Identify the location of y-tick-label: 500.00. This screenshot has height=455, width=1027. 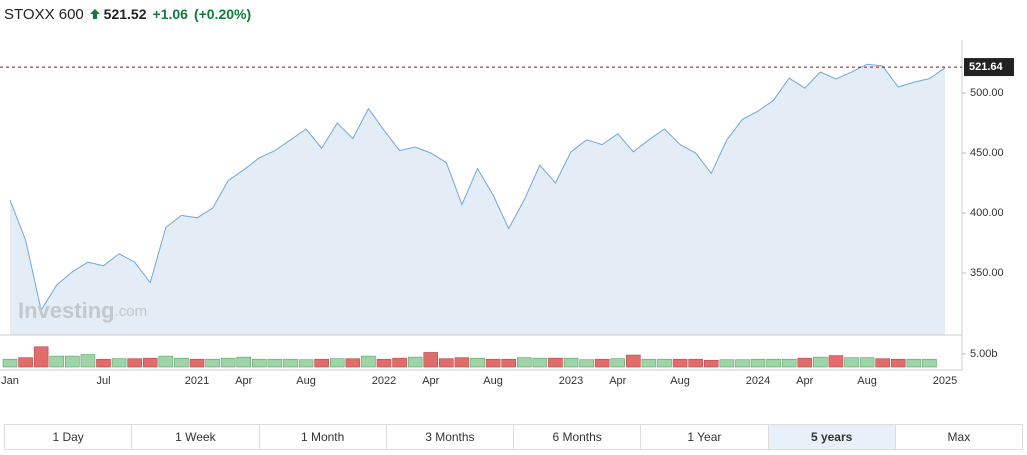
(987, 93).